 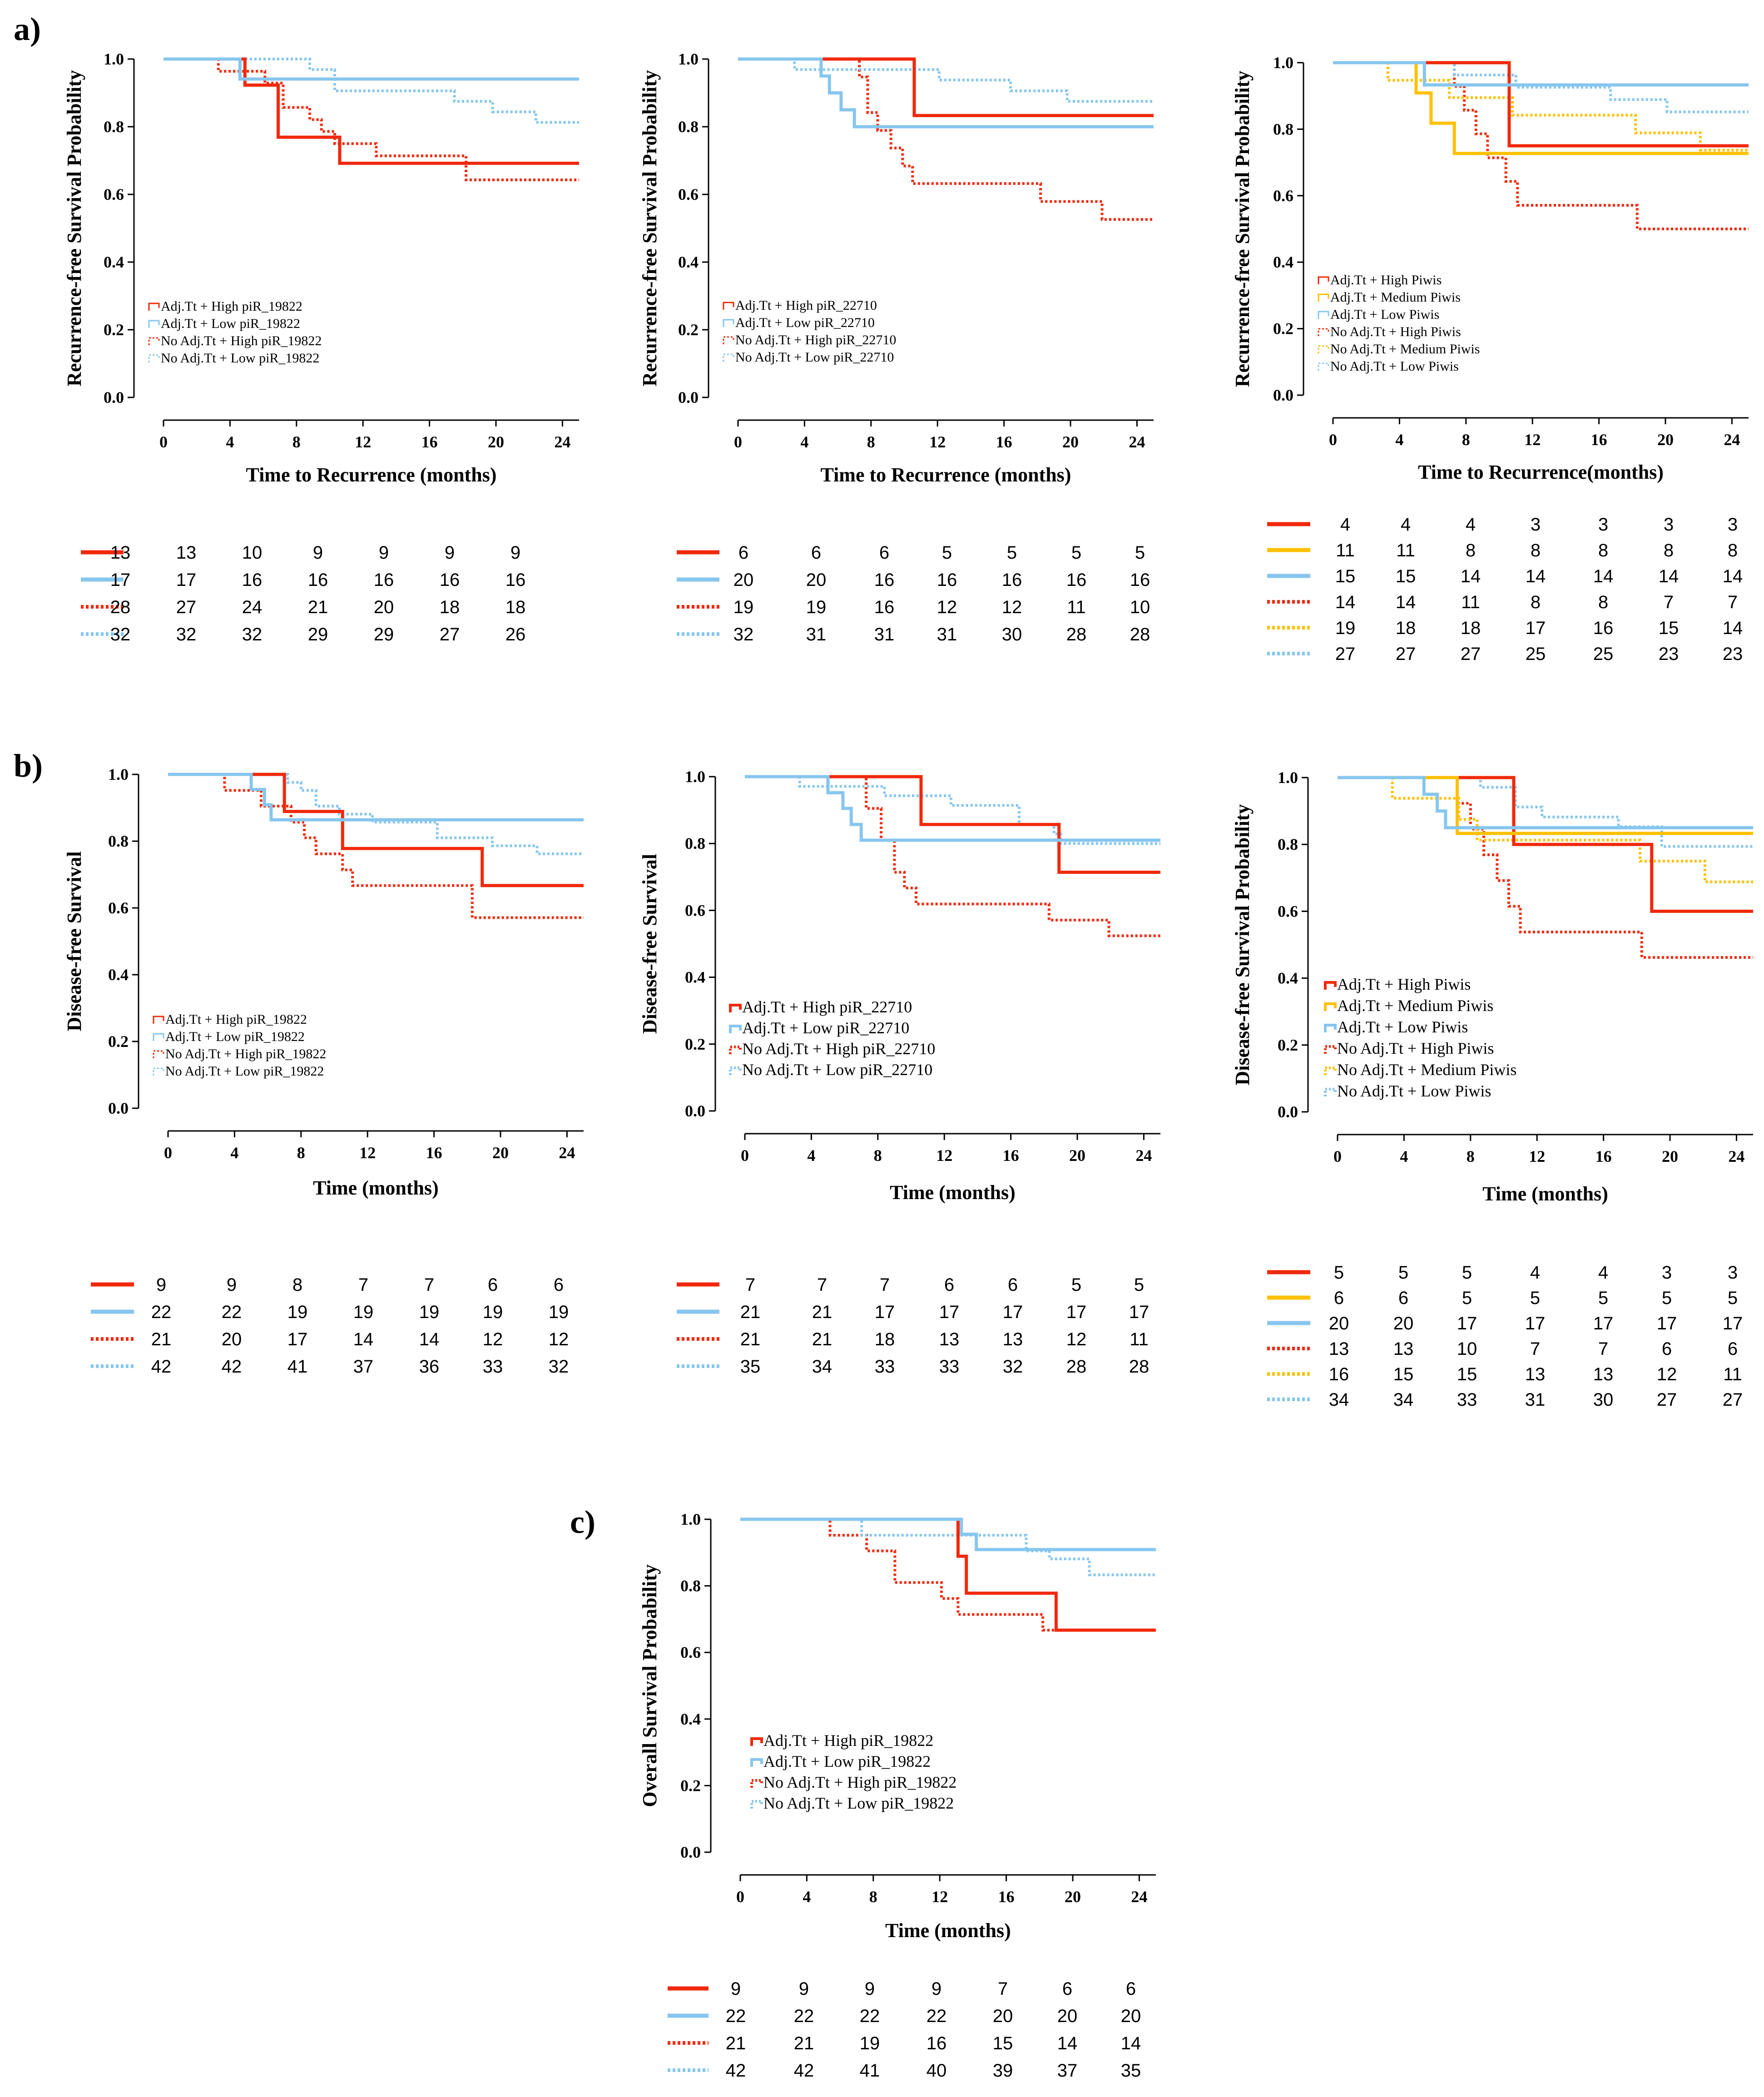 I want to click on legend-entry: Adj.Tt + High Piwis, so click(x=1404, y=984).